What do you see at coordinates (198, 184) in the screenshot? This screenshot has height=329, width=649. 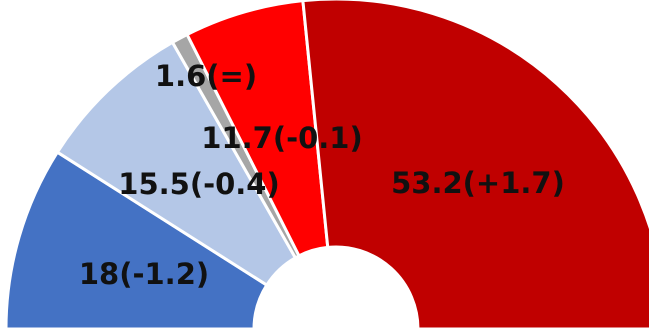 I see `chart-data-label-1: 15.5(-0.4)` at bounding box center [198, 184].